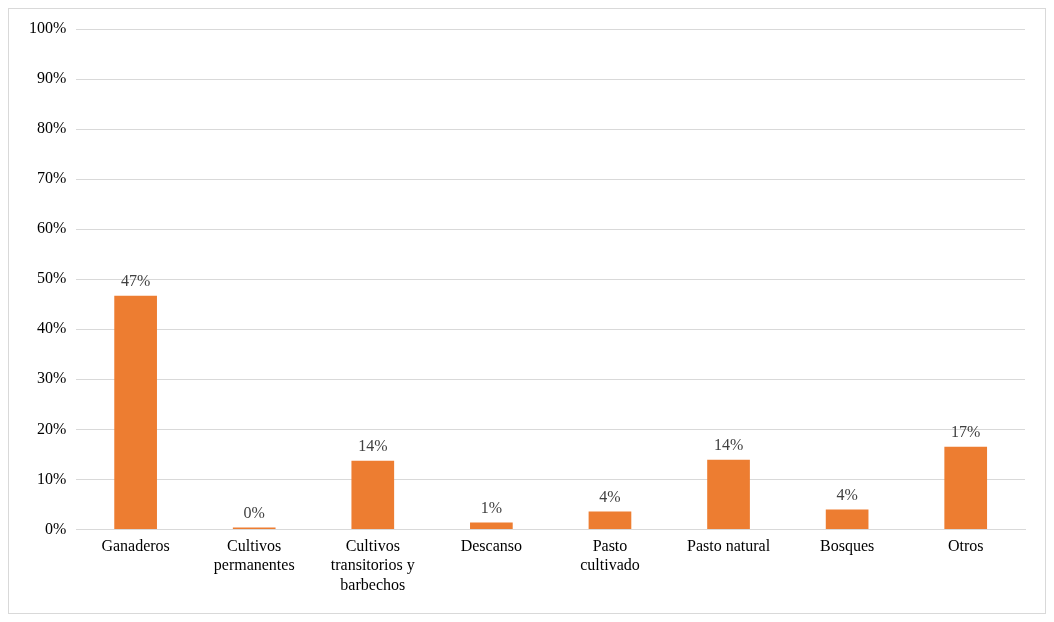 This screenshot has width=1054, height=622. Describe the element at coordinates (491, 546) in the screenshot. I see `x-tick-label: Descanso` at that location.